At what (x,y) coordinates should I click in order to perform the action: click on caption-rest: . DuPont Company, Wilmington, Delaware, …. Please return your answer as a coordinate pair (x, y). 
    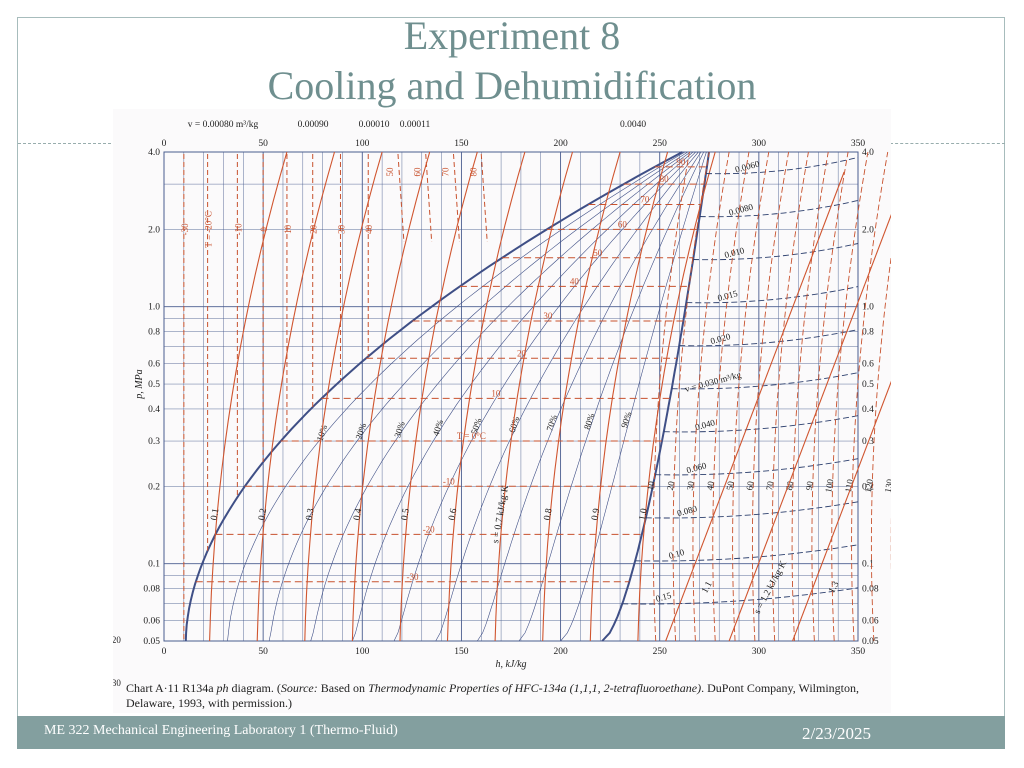
    Looking at the image, I should click on (492, 695).